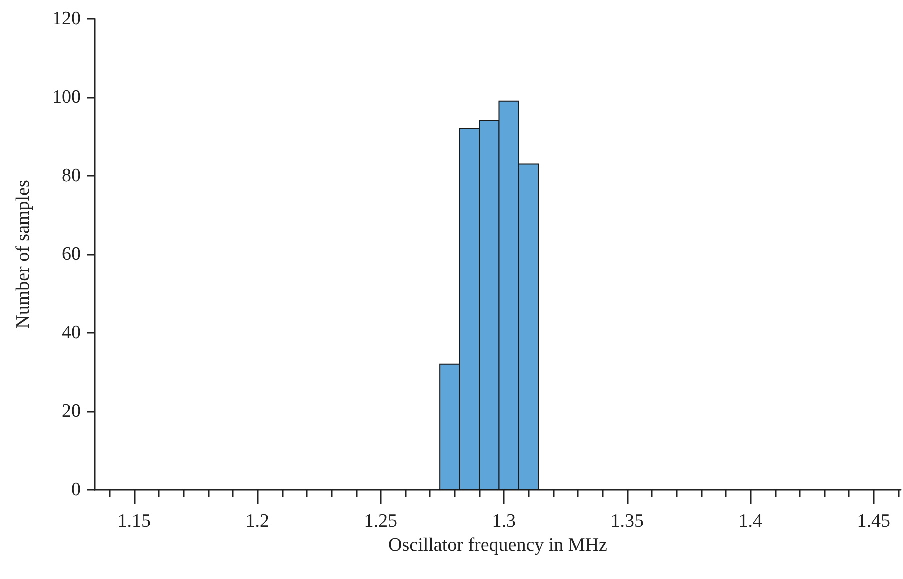 The width and height of the screenshot is (903, 579). Describe the element at coordinates (66, 97) in the screenshot. I see `y-tick-label: 100` at that location.